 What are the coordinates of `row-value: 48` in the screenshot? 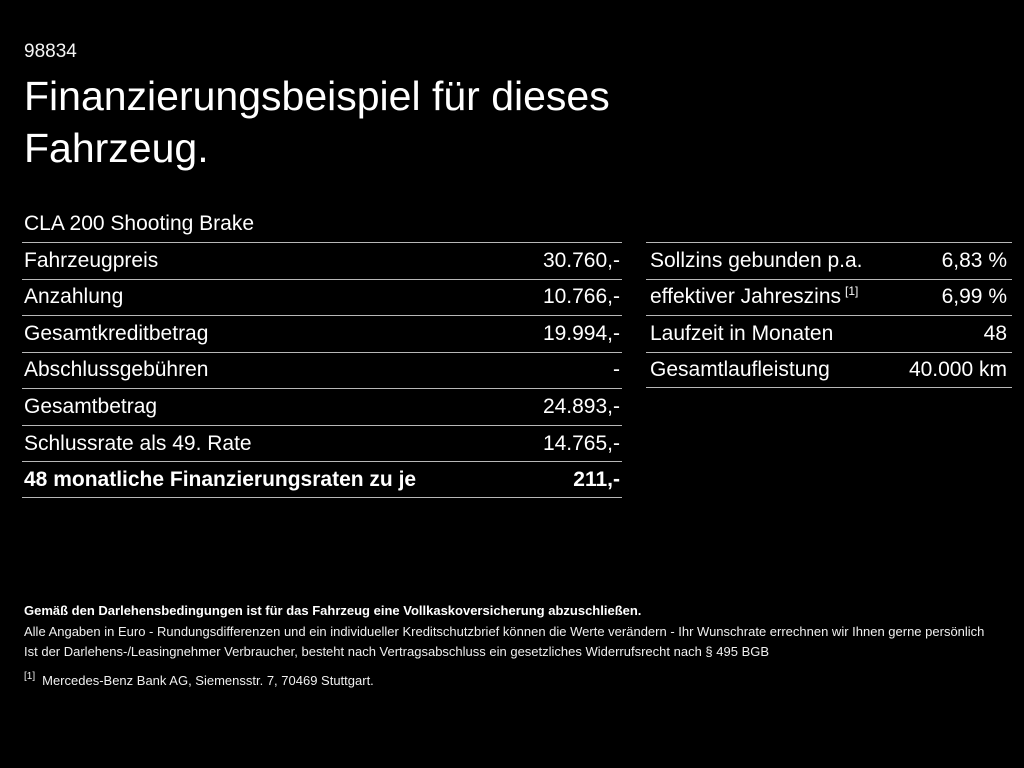 It's located at (995, 333).